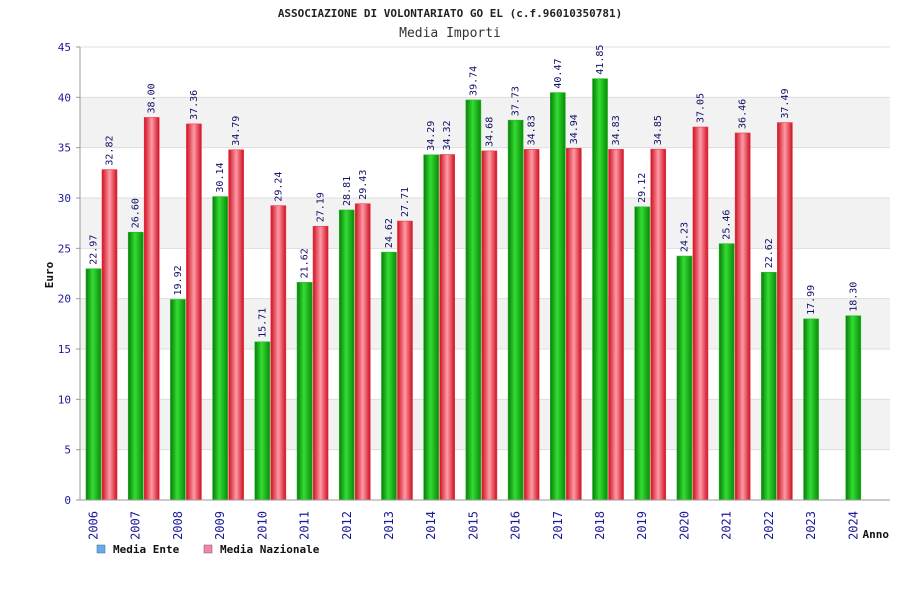 This screenshot has width=900, height=600. What do you see at coordinates (600, 525) in the screenshot?
I see `x-tick-label-2018: 2018` at bounding box center [600, 525].